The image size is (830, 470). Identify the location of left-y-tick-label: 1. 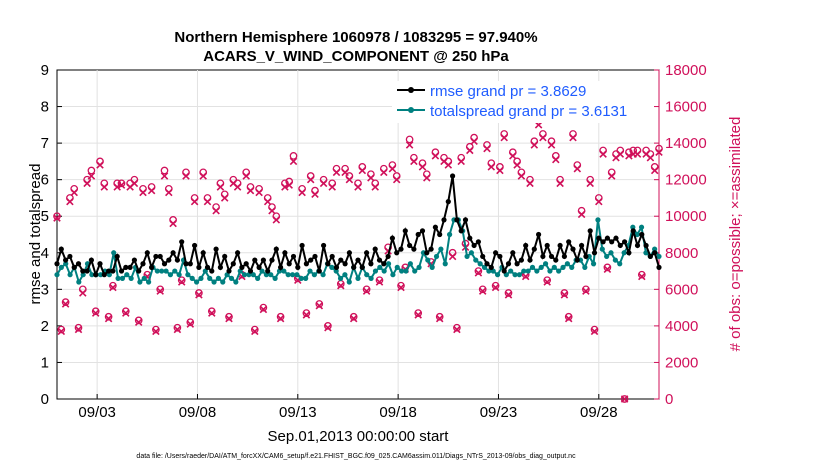
(45, 362).